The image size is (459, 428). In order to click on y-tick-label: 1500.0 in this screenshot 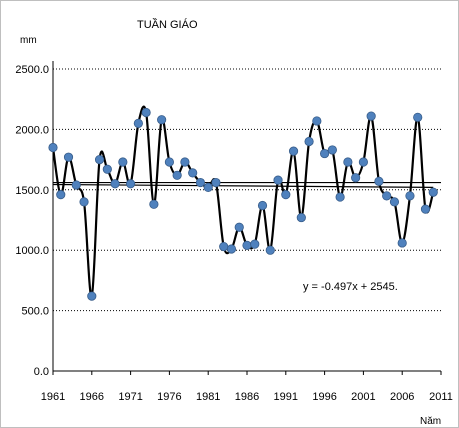, I will do `click(32, 191)`.